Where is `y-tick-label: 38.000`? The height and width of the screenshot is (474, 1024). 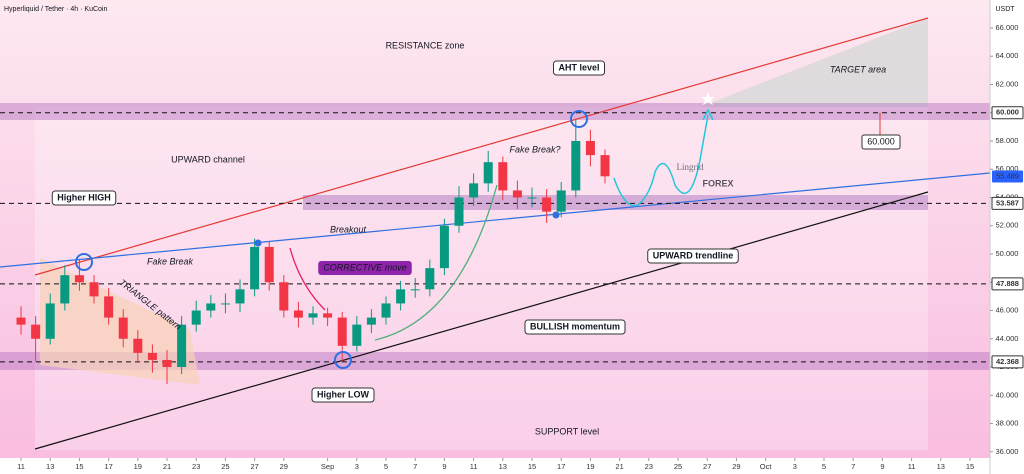
y-tick-label: 38.000 is located at coordinates (1007, 423).